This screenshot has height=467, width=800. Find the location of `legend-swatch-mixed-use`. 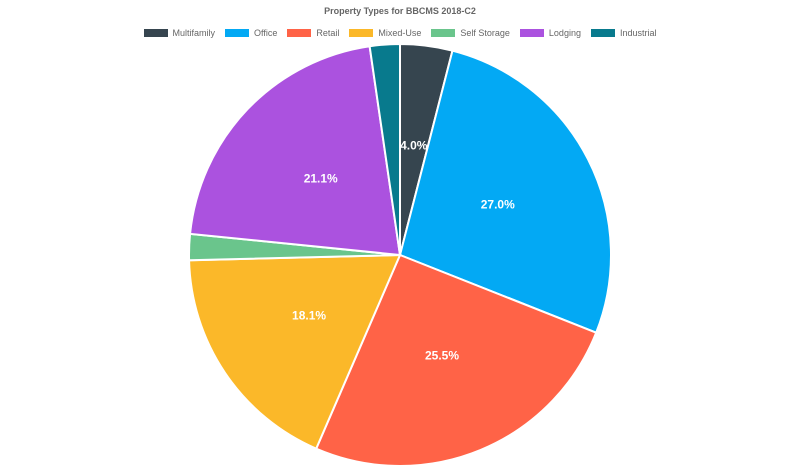

legend-swatch-mixed-use is located at coordinates (361, 33).